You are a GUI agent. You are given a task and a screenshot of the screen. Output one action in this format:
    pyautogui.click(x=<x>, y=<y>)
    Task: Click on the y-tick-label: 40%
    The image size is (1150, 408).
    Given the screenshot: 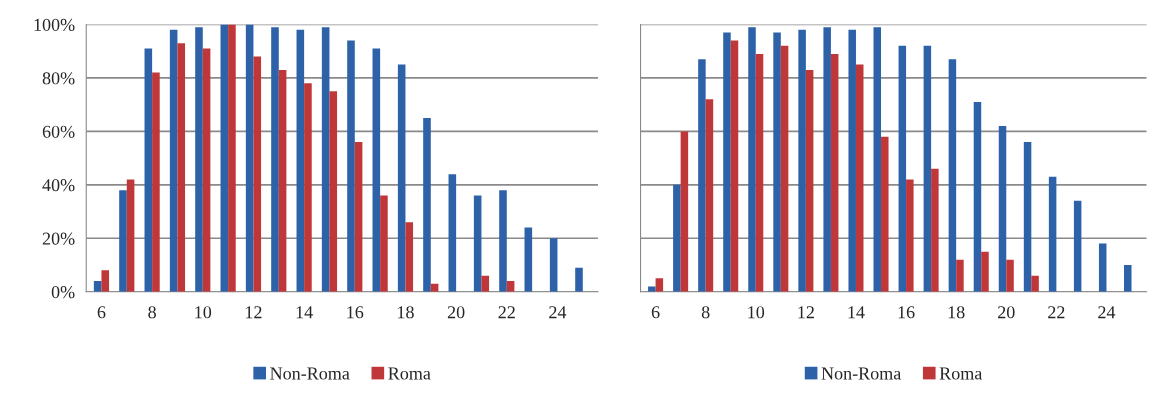 What is the action you would take?
    pyautogui.click(x=58, y=185)
    